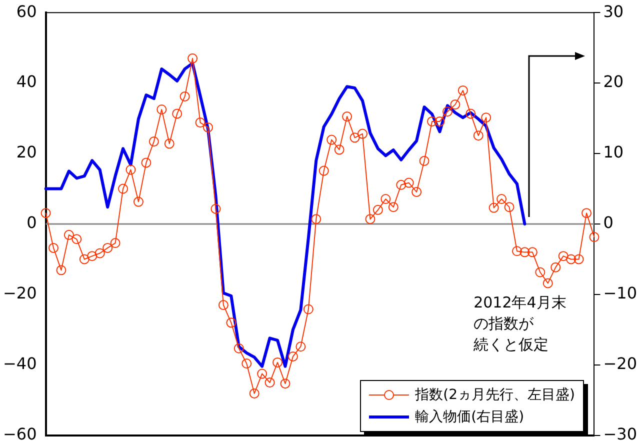 The width and height of the screenshot is (644, 448). What do you see at coordinates (20, 434) in the screenshot?
I see `y-tick-label: −60` at bounding box center [20, 434].